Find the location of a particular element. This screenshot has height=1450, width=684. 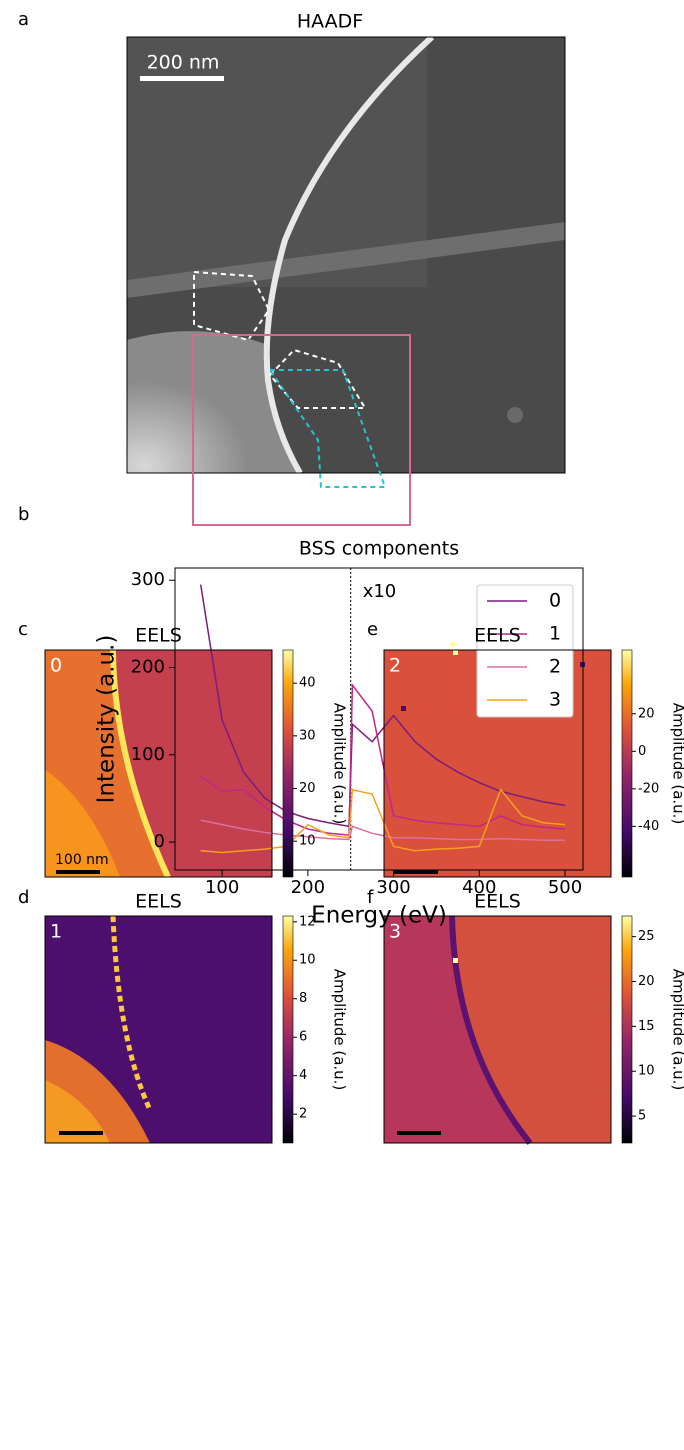

panel-label: f is located at coordinates (370, 897).